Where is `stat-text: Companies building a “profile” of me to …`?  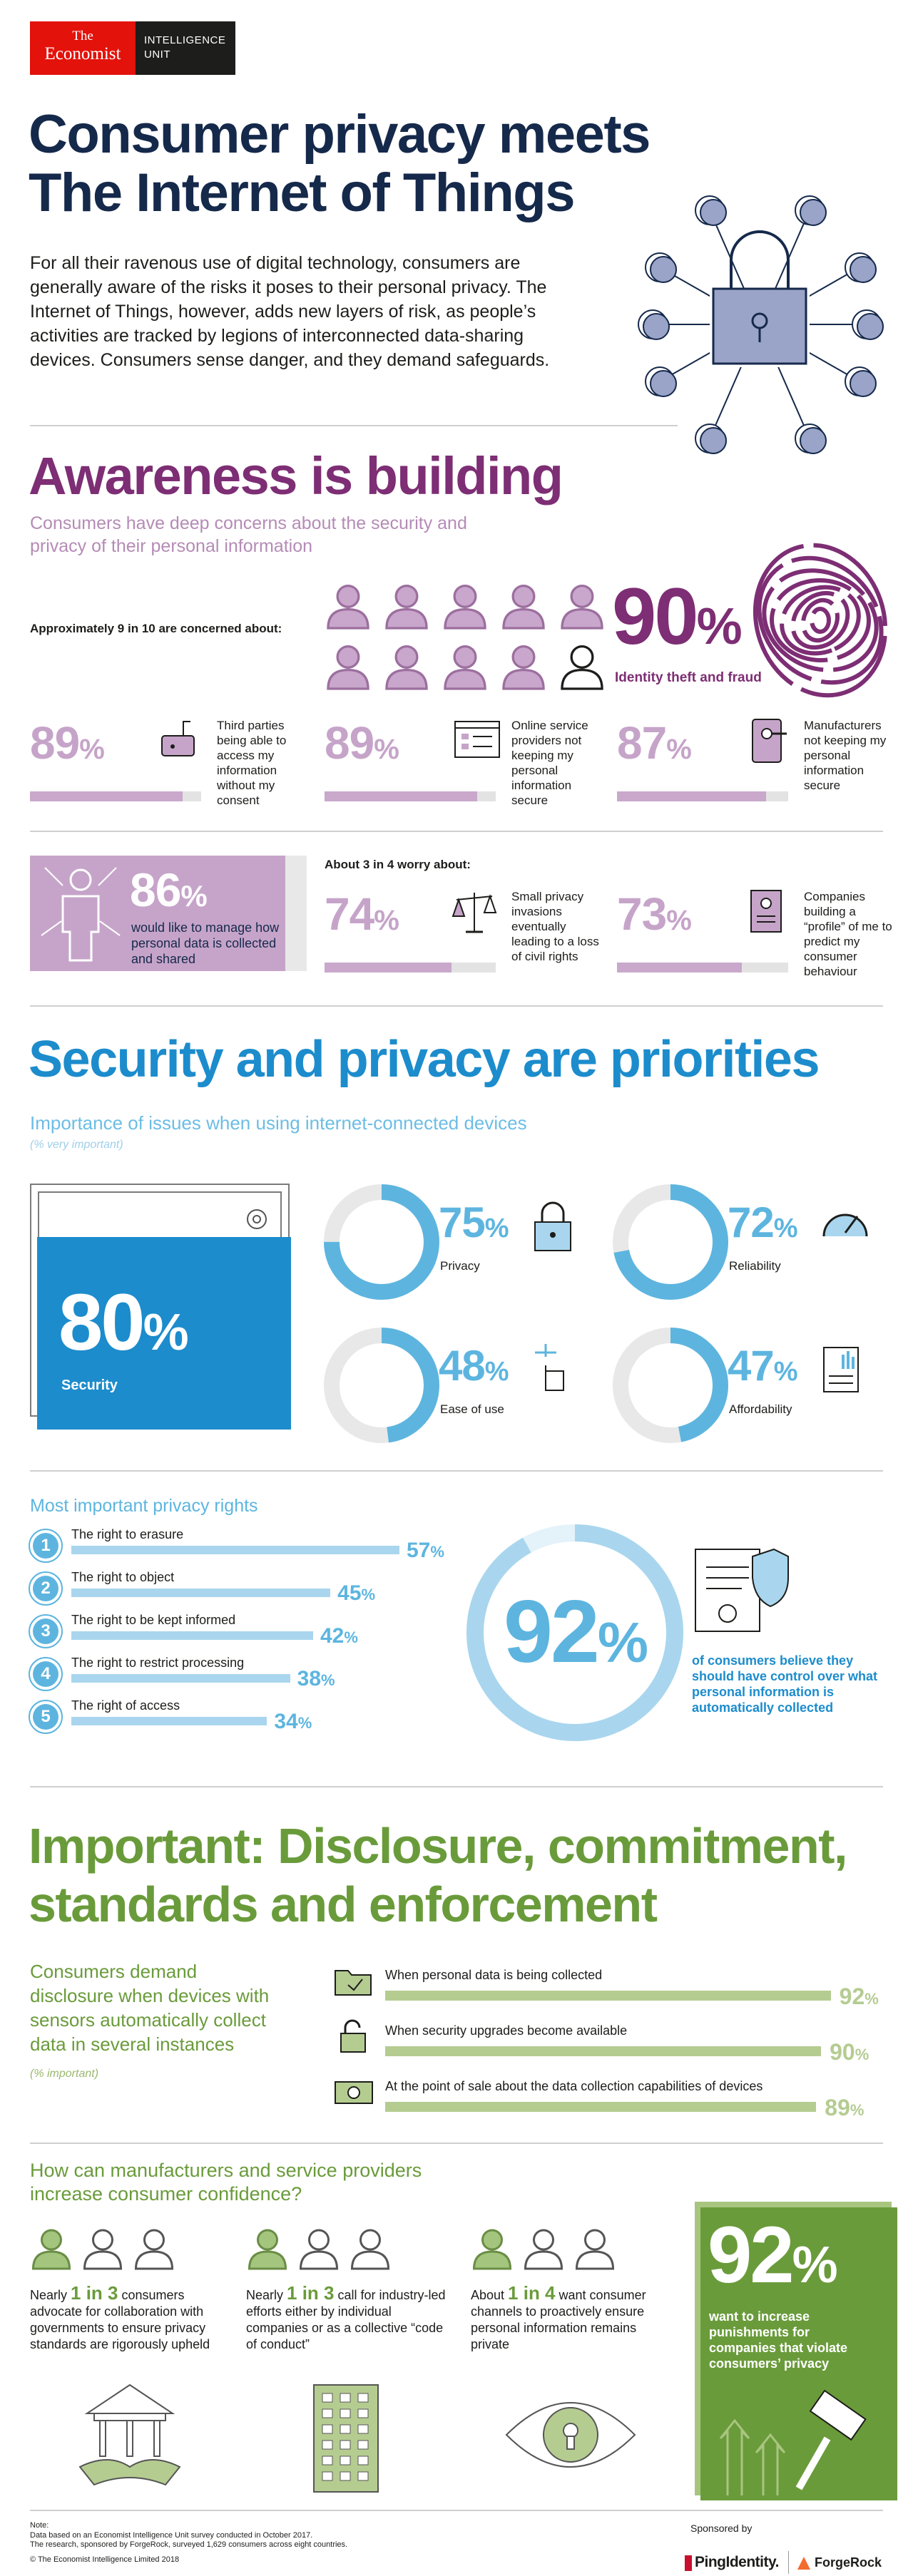 stat-text: Companies building a “profile” of me to … is located at coordinates (848, 934).